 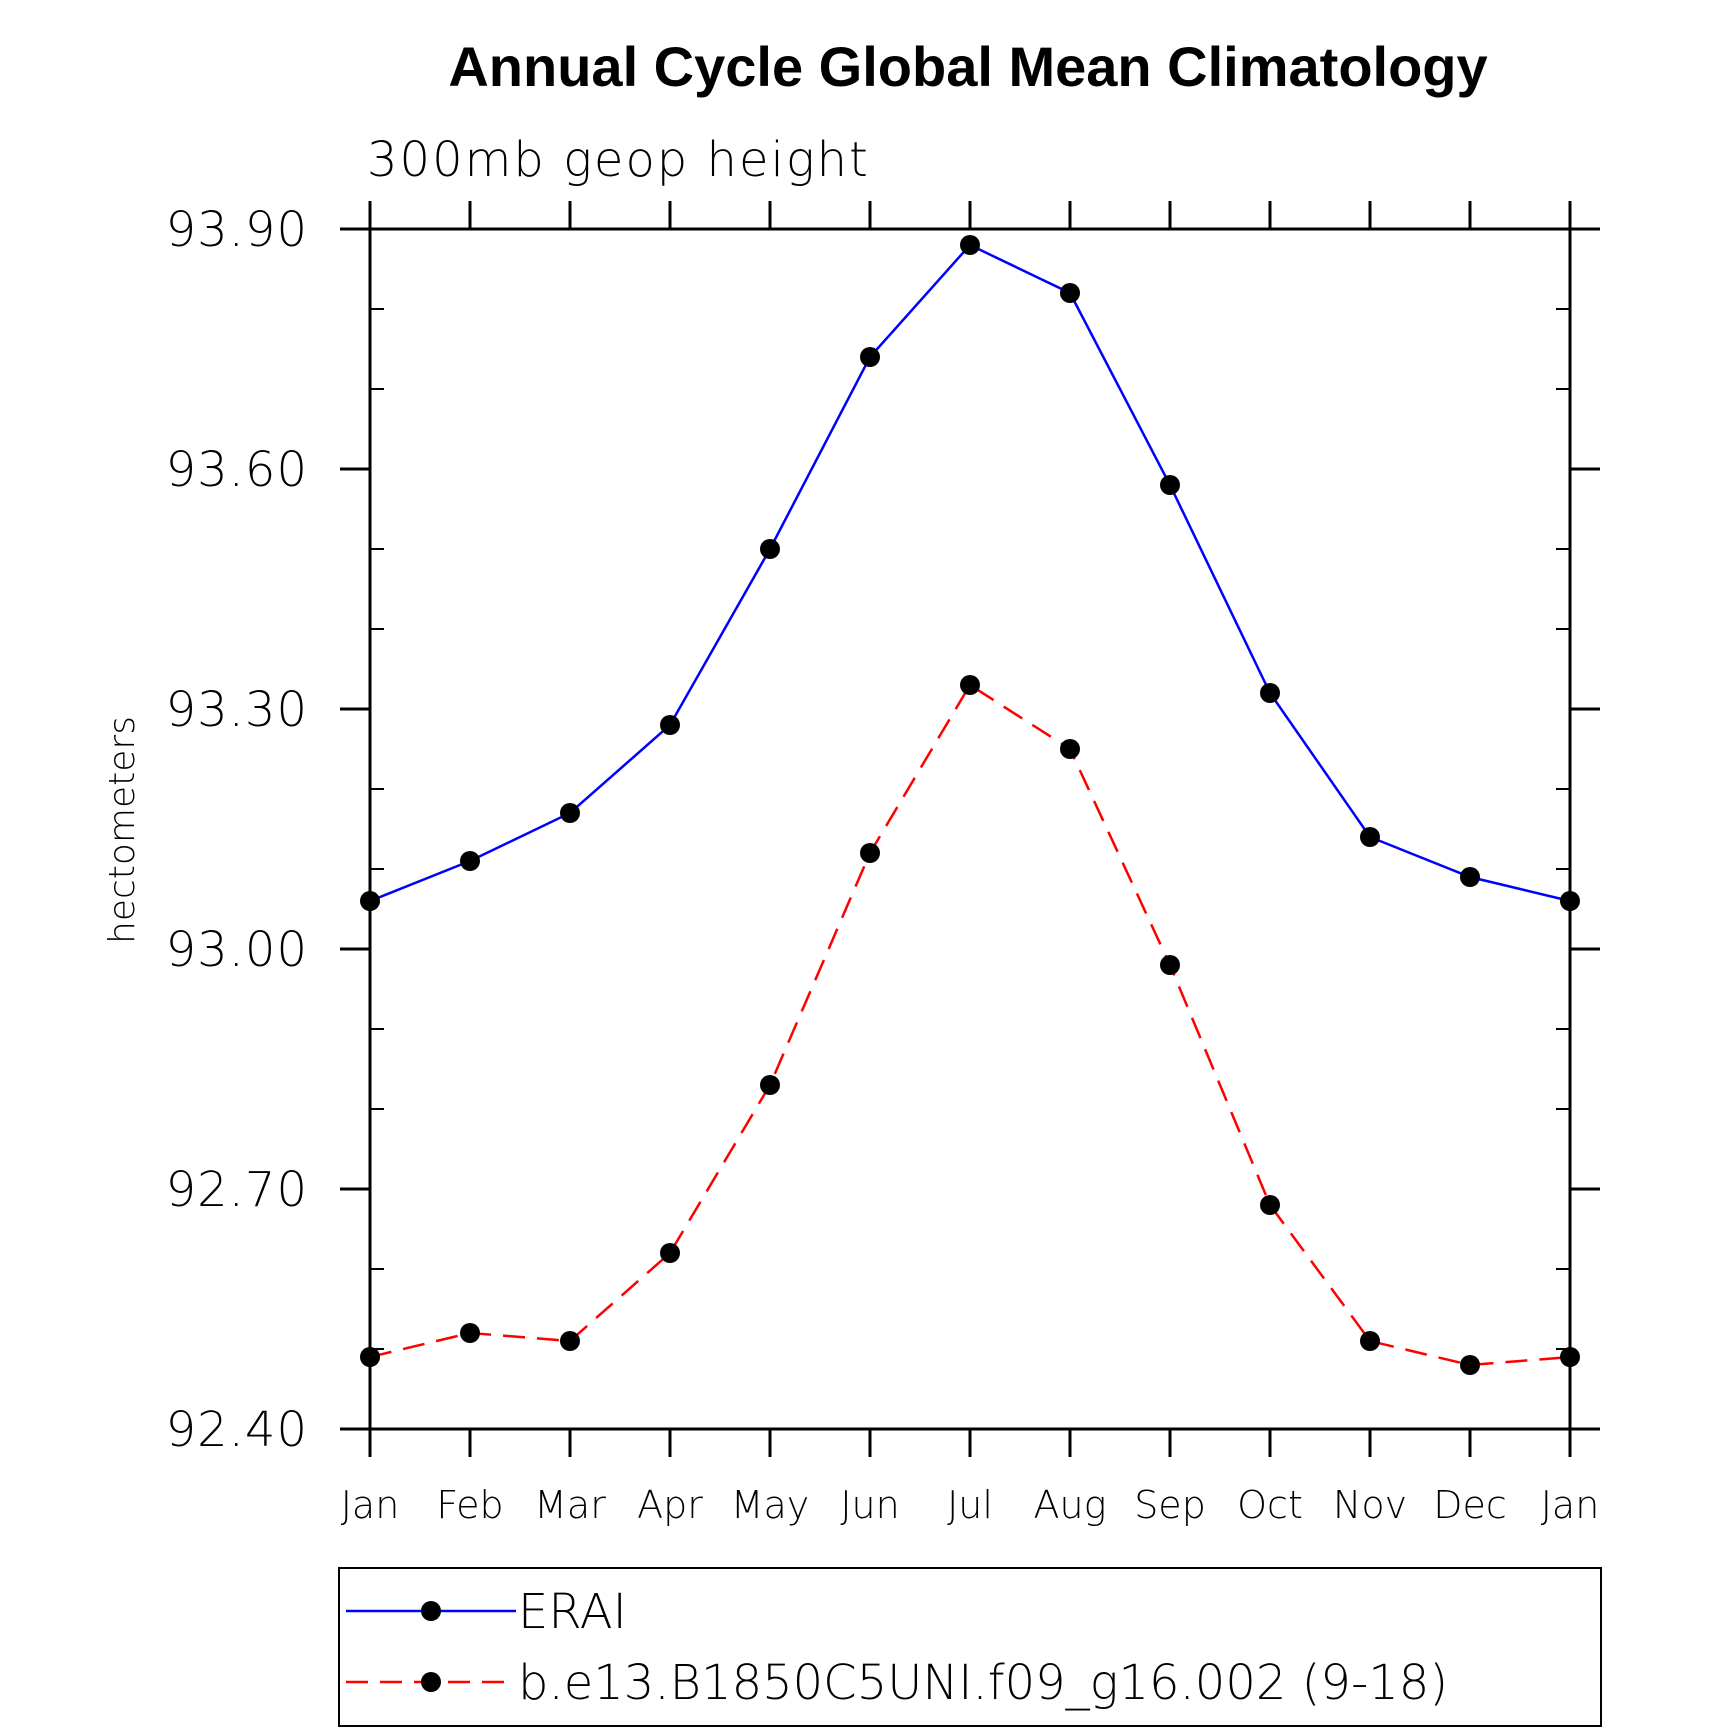 I want to click on x-tick-label: Jun, so click(x=869, y=1505).